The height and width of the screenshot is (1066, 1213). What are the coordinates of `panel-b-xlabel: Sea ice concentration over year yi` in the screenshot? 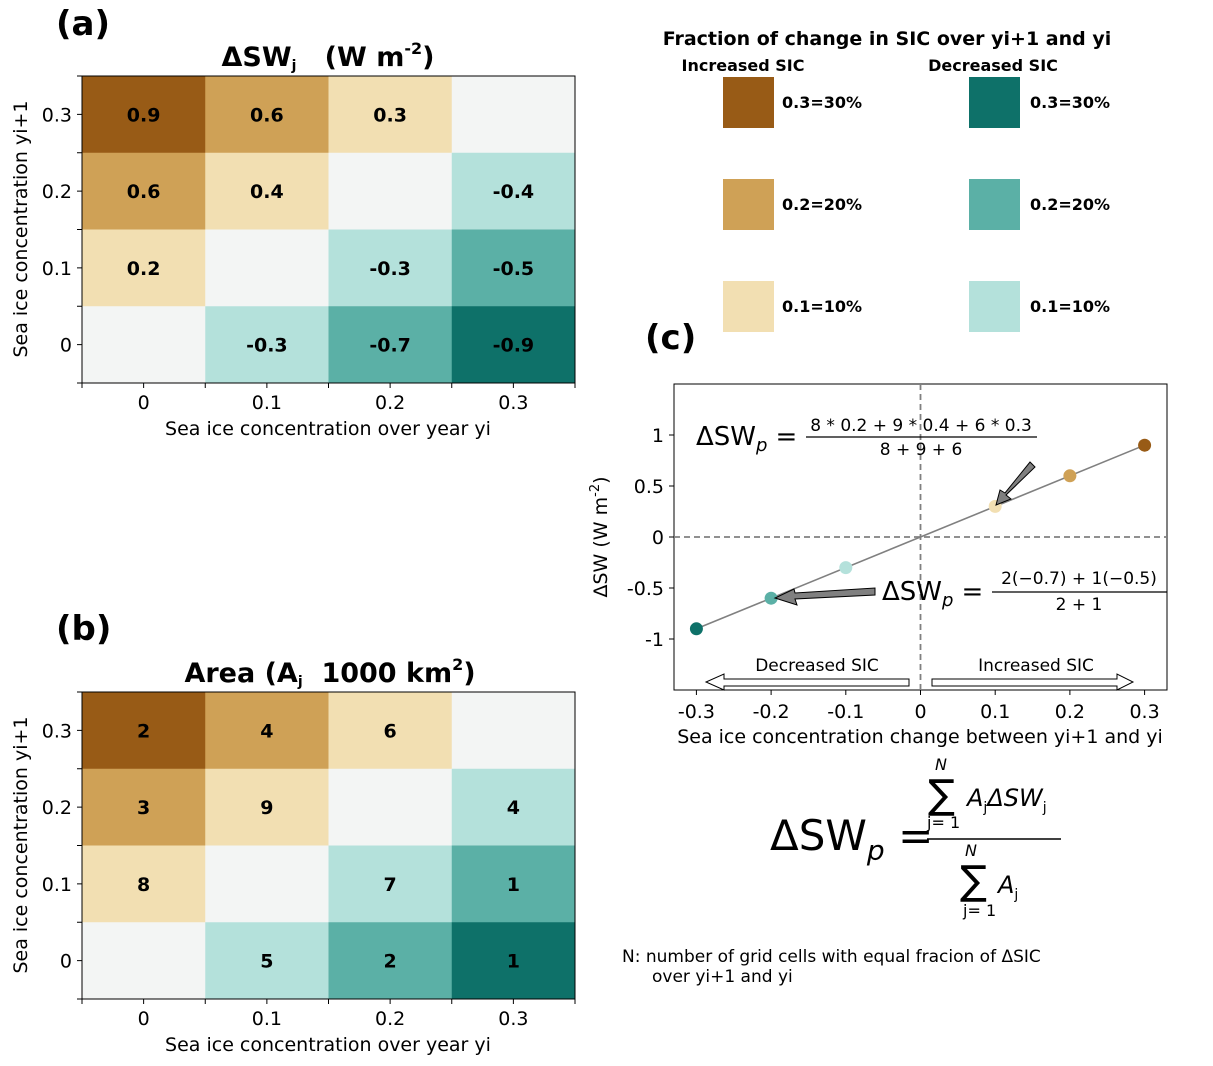 It's located at (328, 1045).